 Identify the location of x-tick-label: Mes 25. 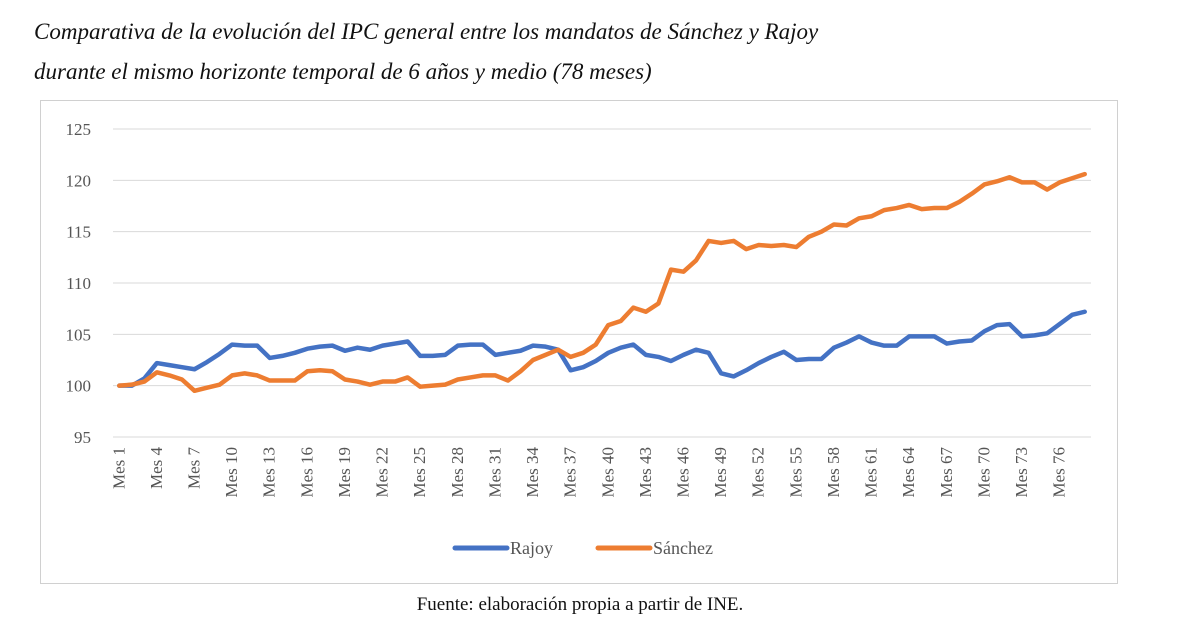
(419, 472).